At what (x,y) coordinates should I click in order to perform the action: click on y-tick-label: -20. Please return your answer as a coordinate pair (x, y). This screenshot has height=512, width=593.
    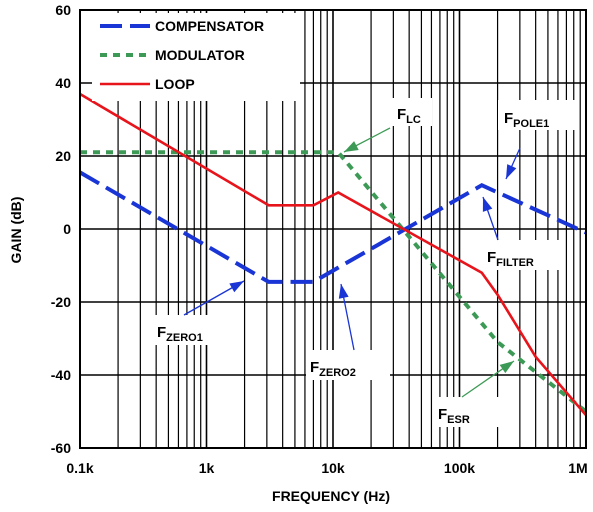
    Looking at the image, I should click on (61, 302).